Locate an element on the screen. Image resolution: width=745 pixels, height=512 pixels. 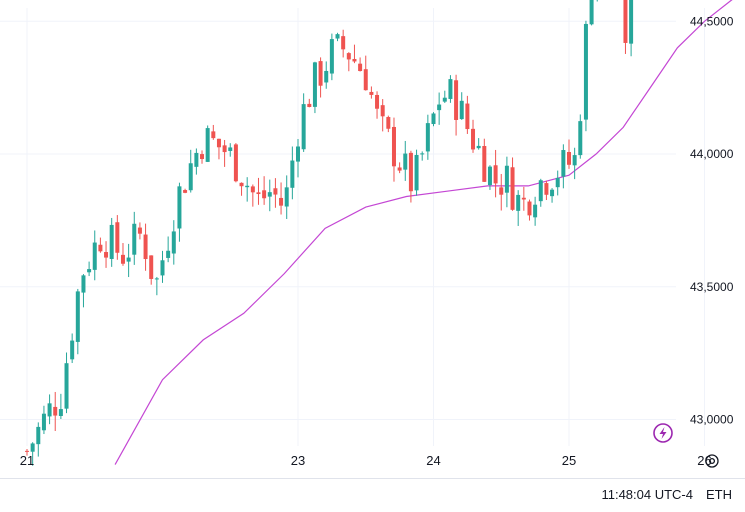
settings-gear-icon is located at coordinates (712, 461).